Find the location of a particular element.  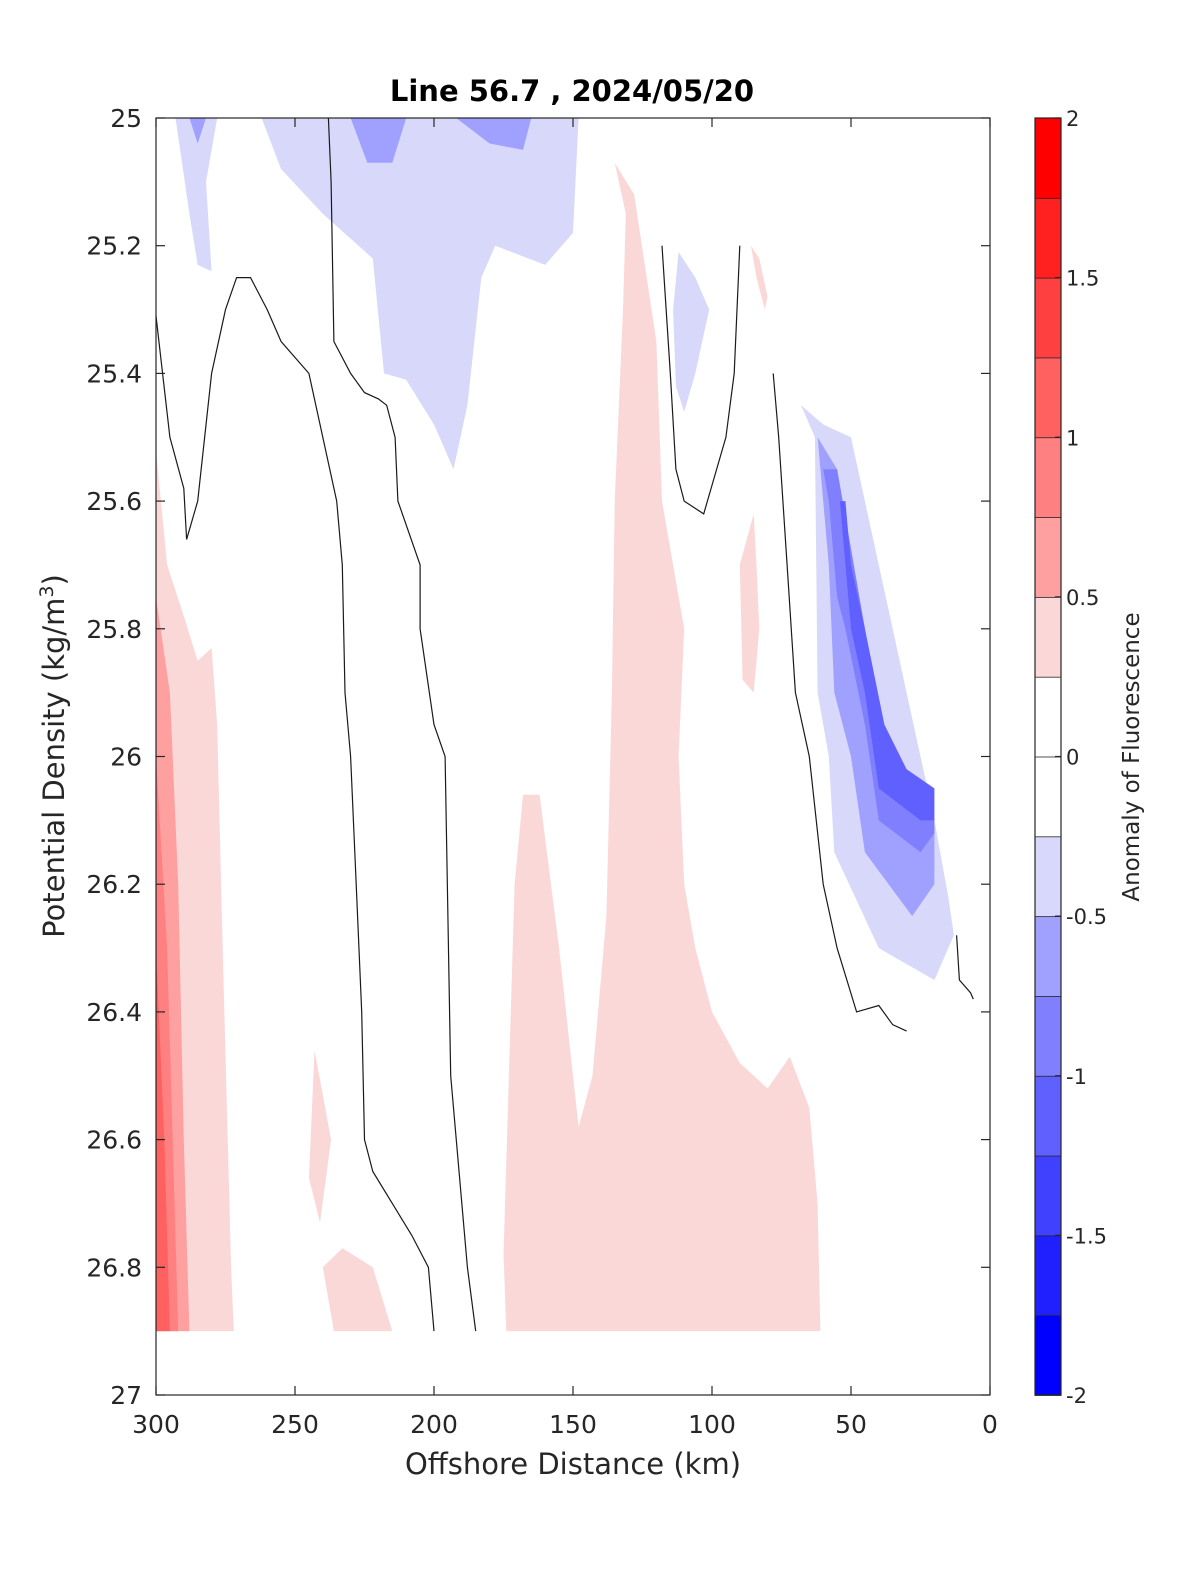

colorbar-tick-label: 2 is located at coordinates (1072, 119).